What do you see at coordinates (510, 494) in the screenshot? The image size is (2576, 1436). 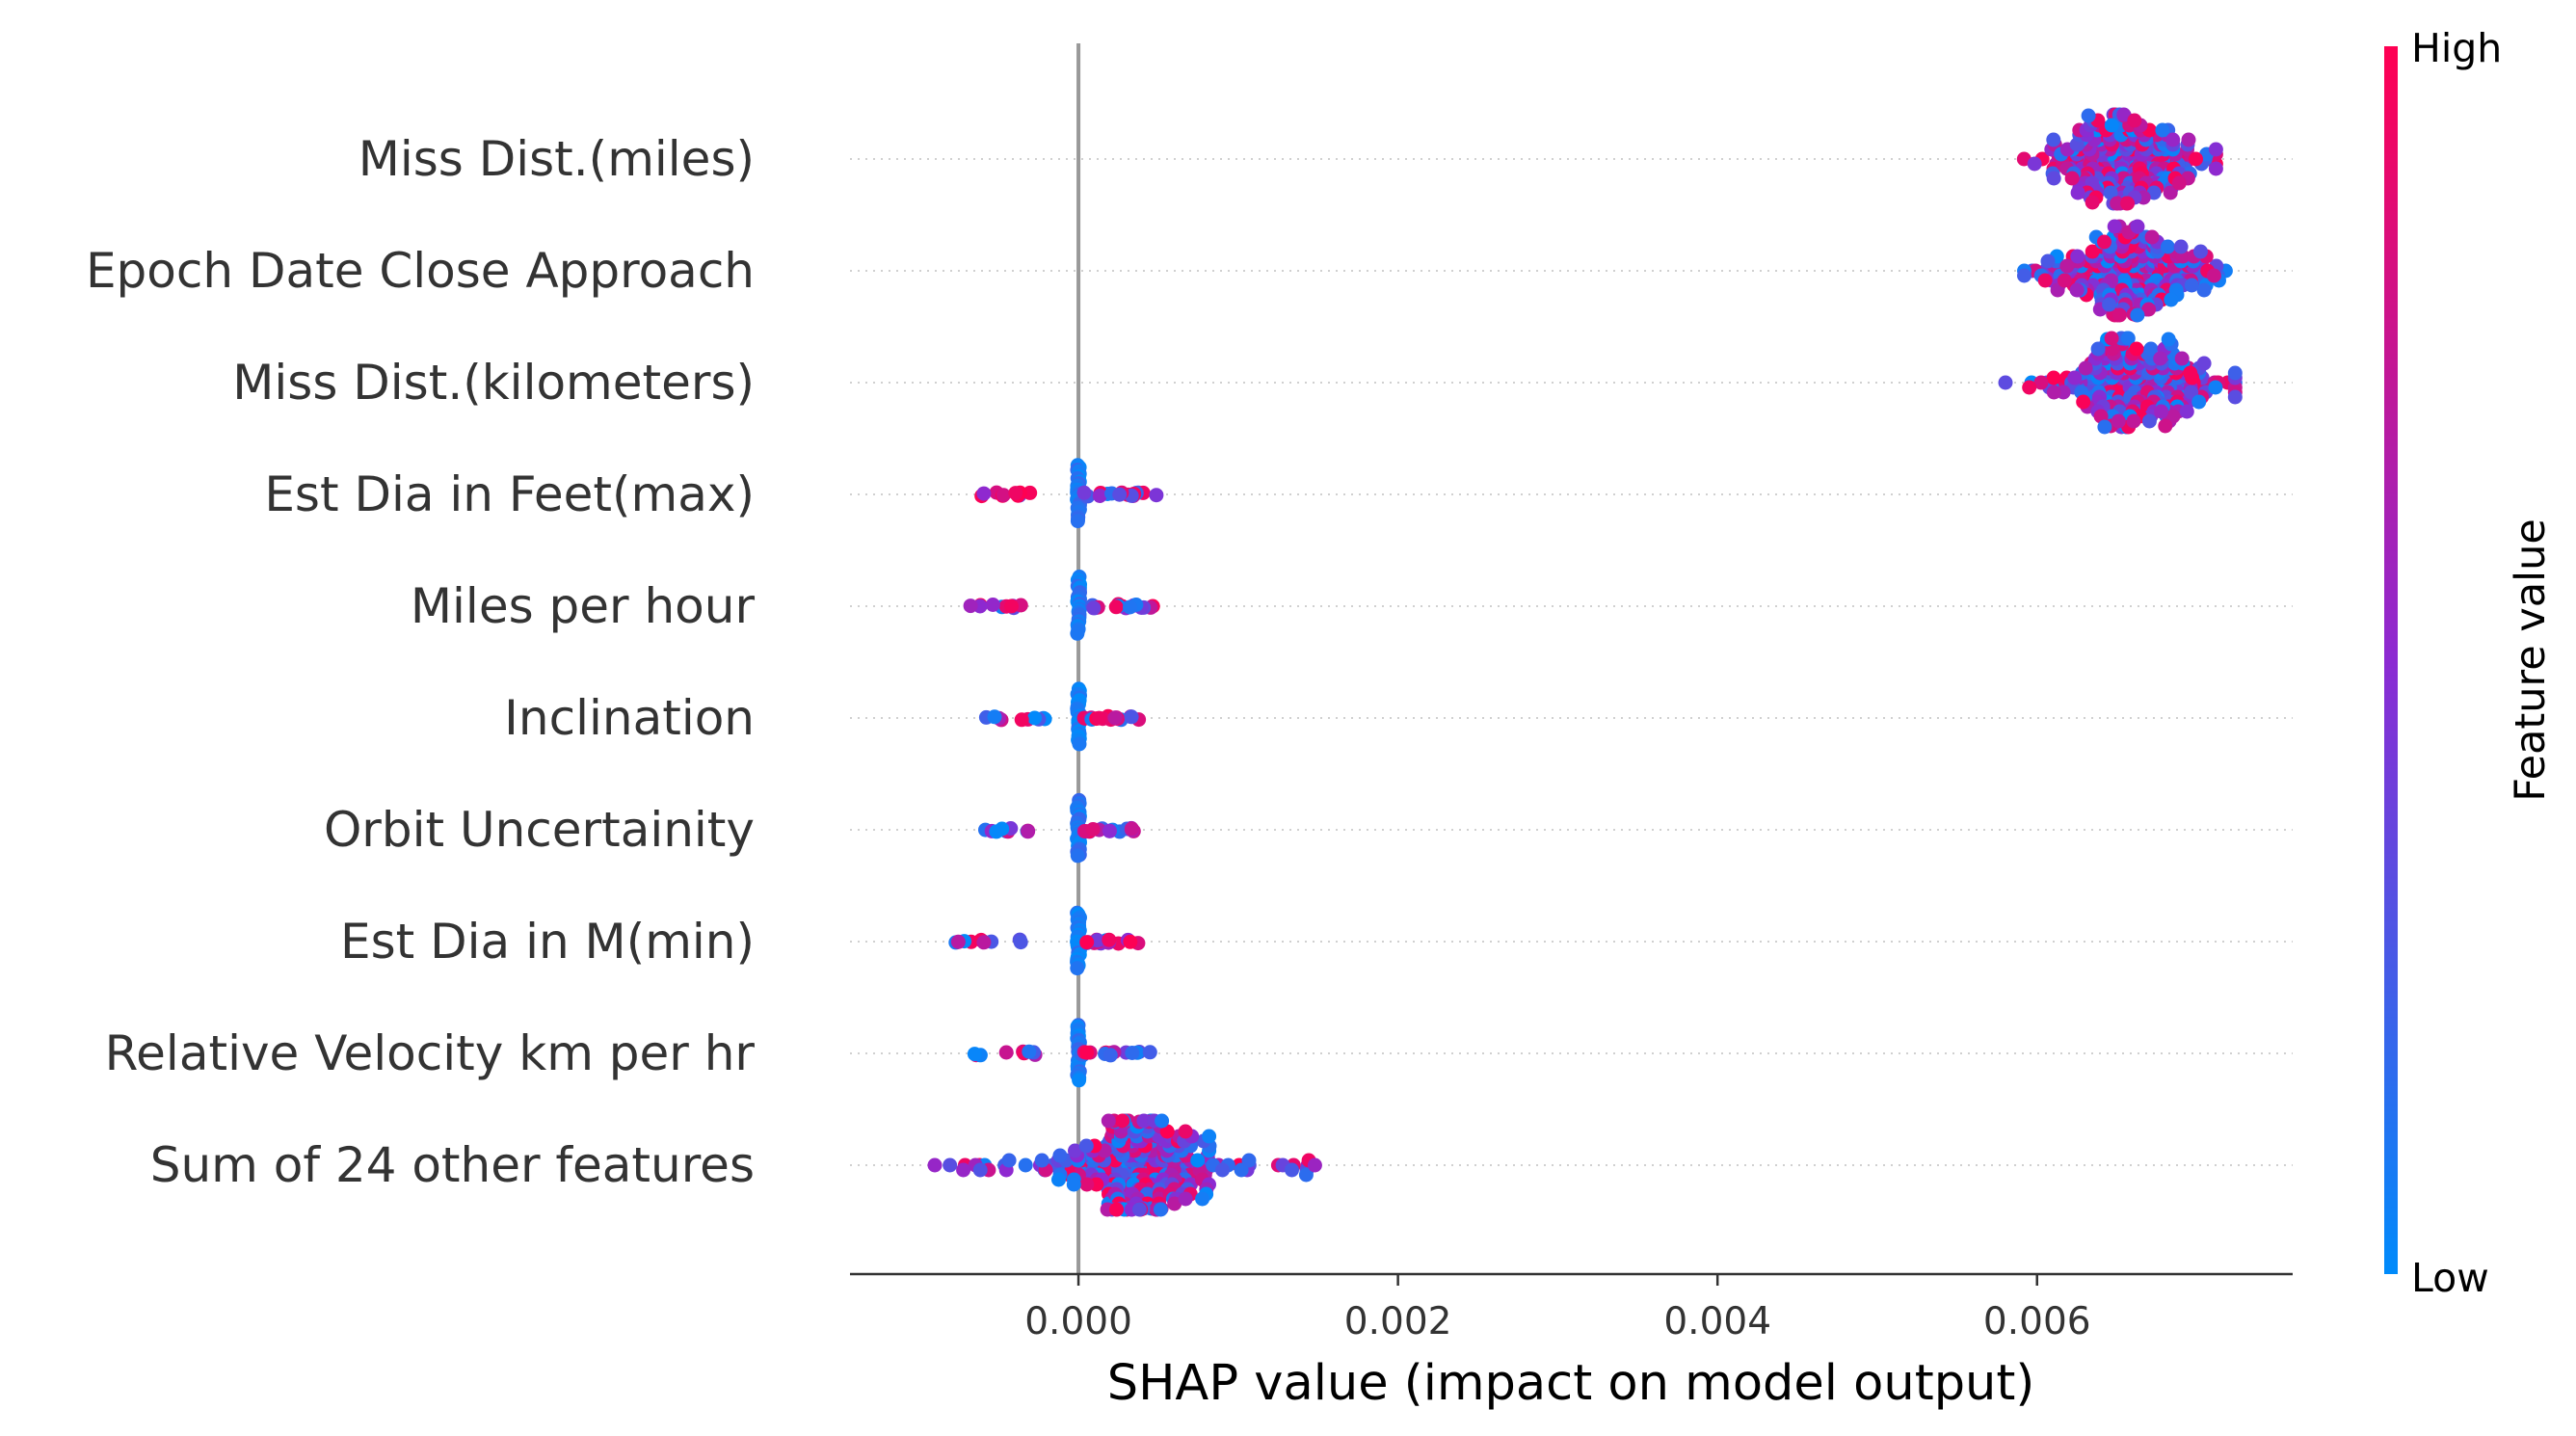 I see `feature-label: Est Dia in Feet(max)` at bounding box center [510, 494].